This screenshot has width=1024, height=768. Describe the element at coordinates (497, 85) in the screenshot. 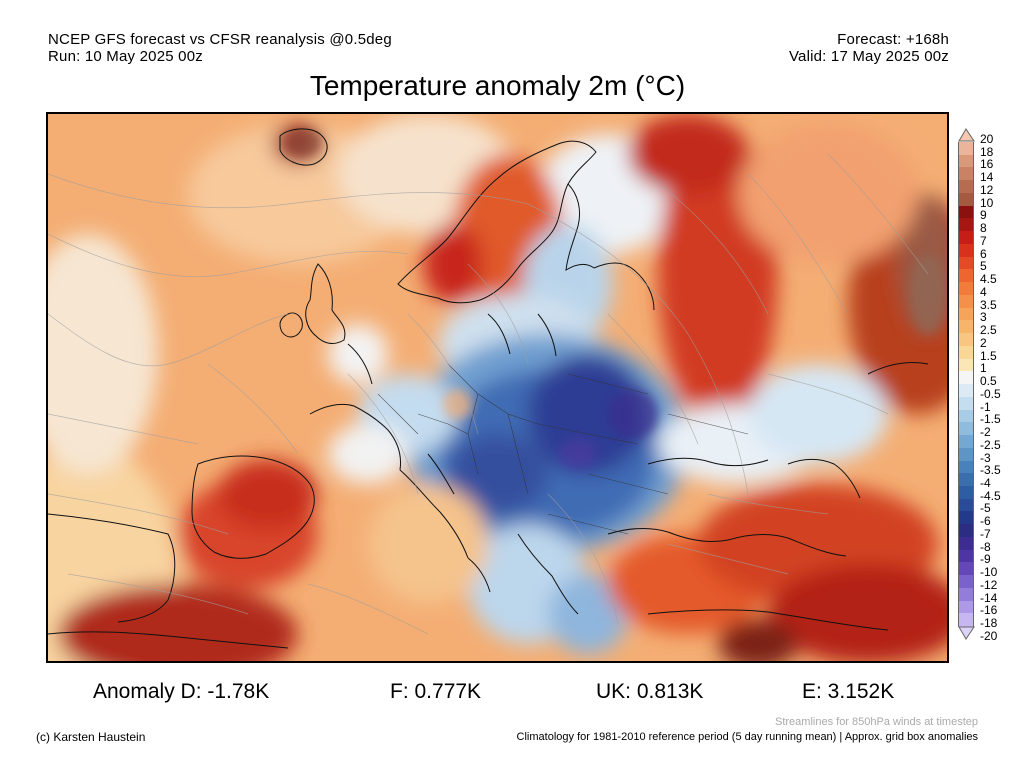

I see `map-title: Temperature anomaly 2m (°C)` at that location.